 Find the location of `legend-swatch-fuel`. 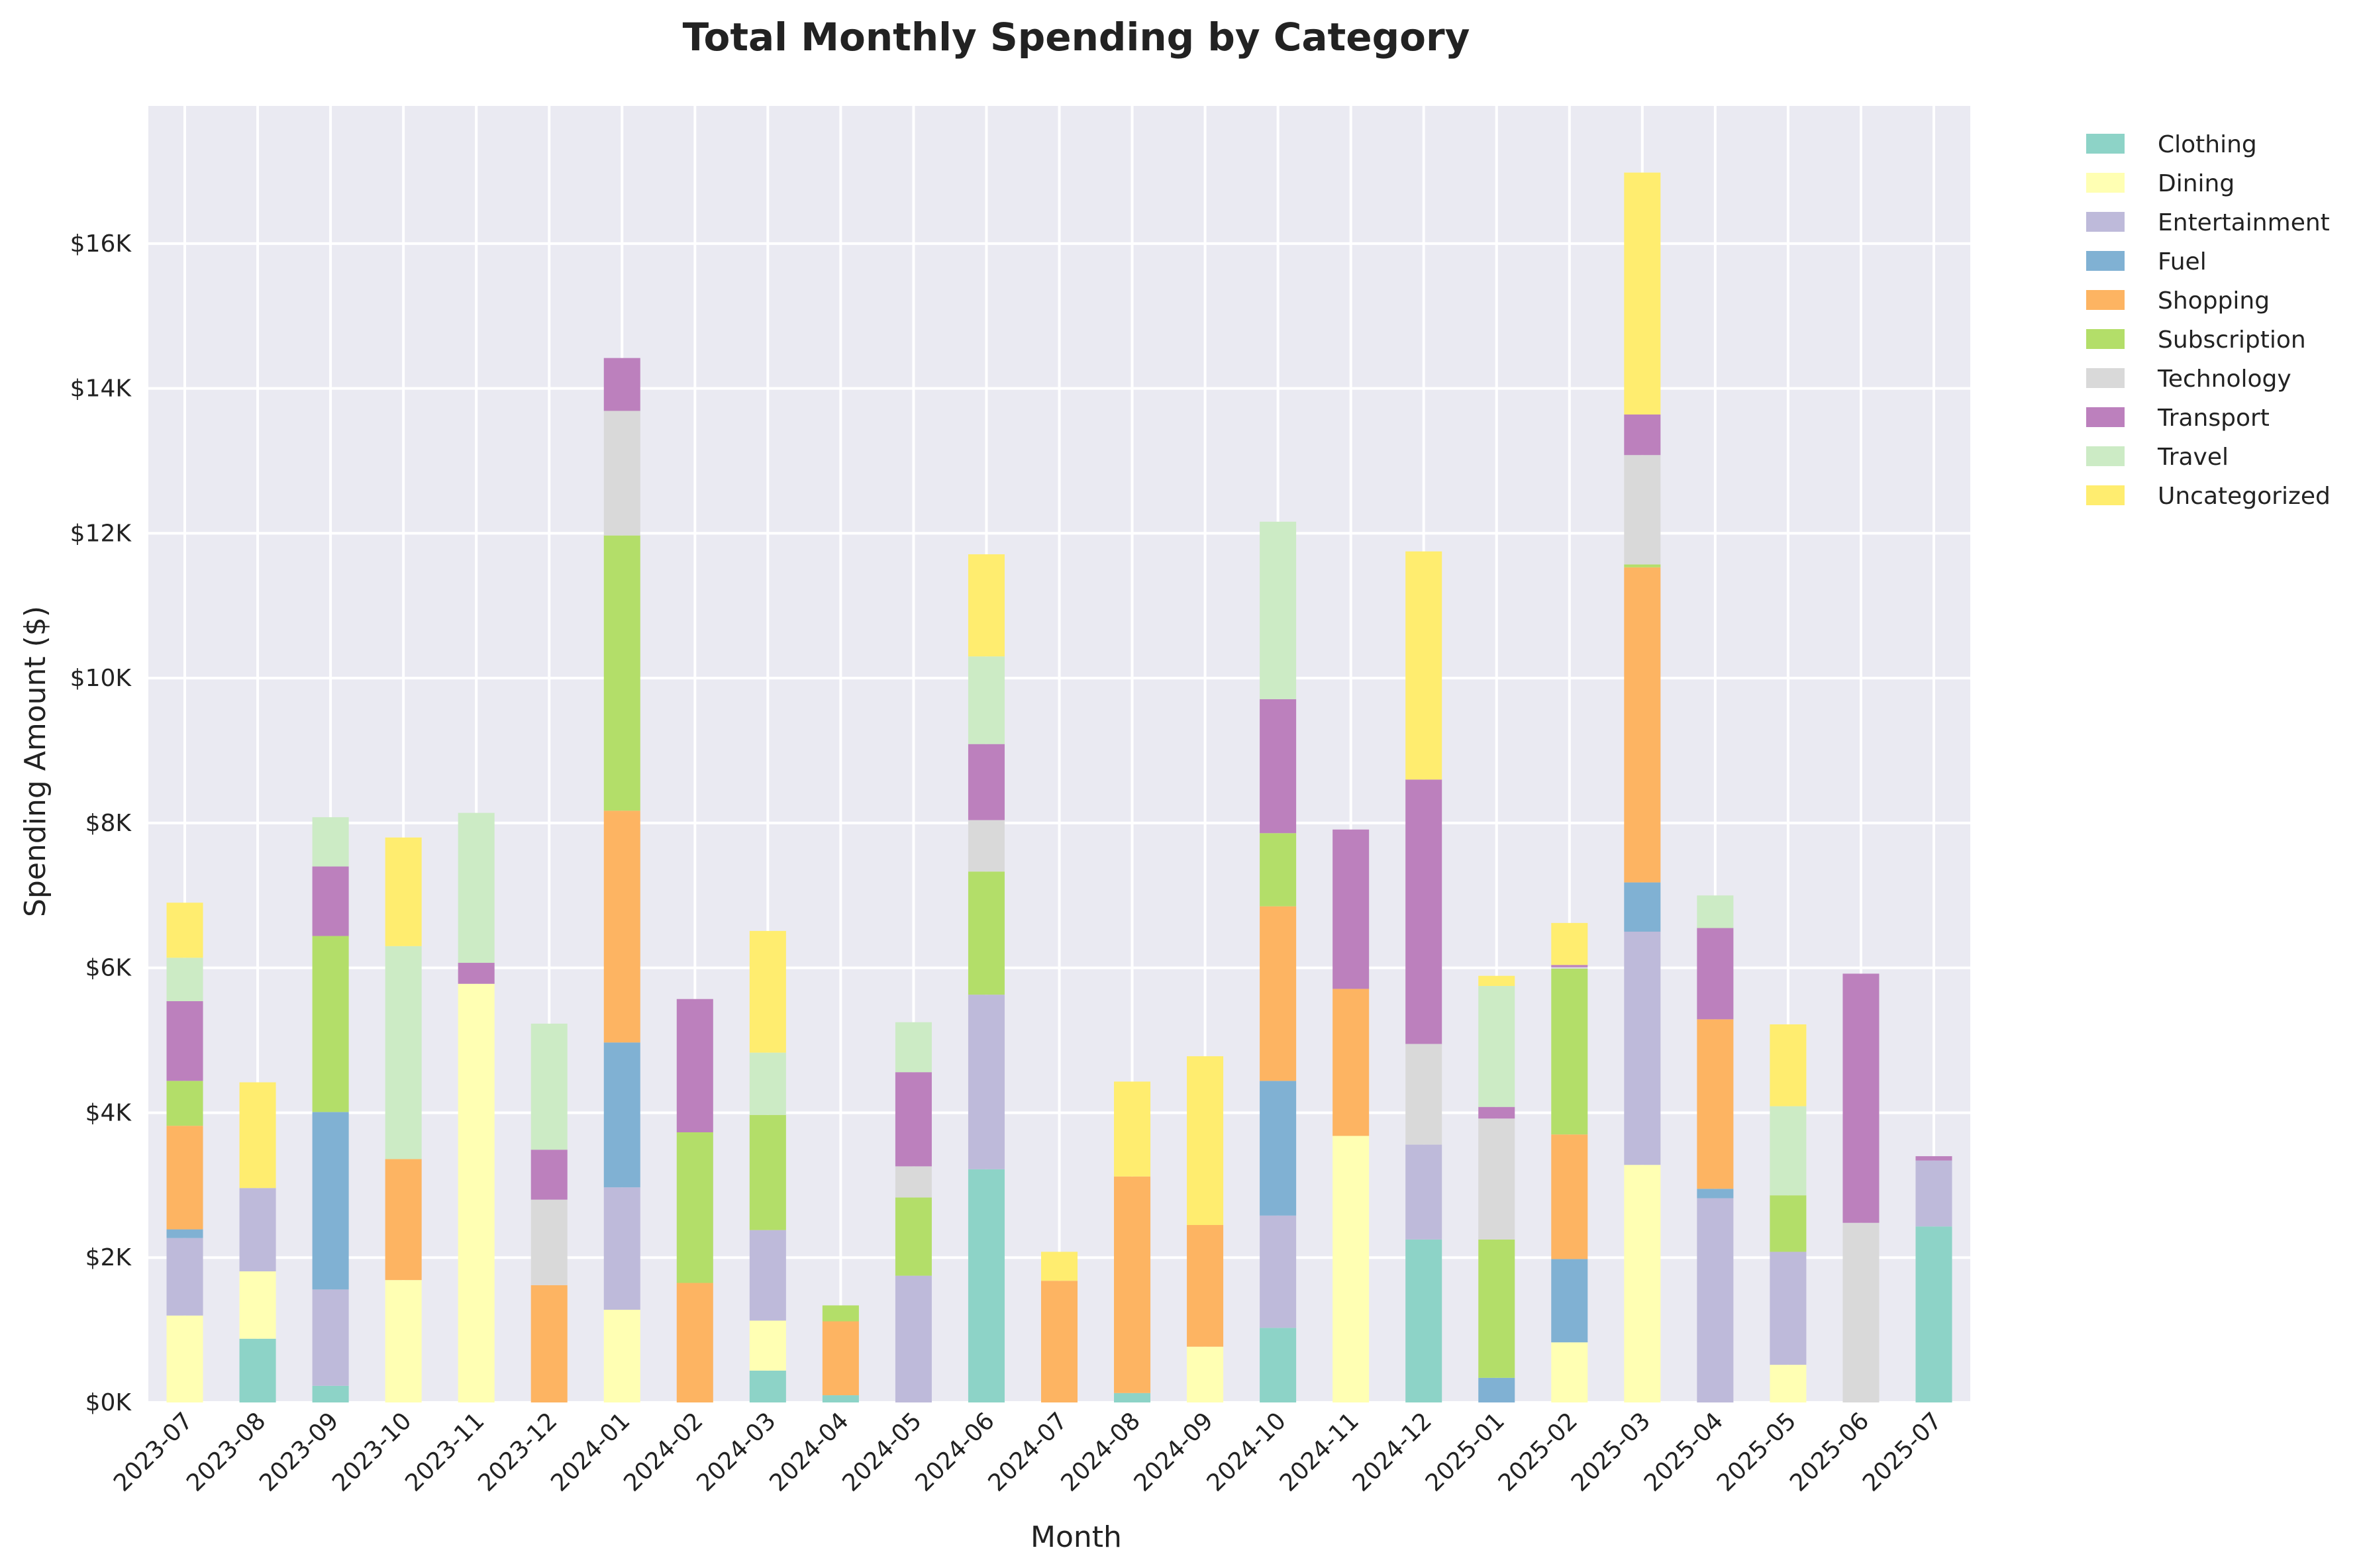

legend-swatch-fuel is located at coordinates (2105, 261).